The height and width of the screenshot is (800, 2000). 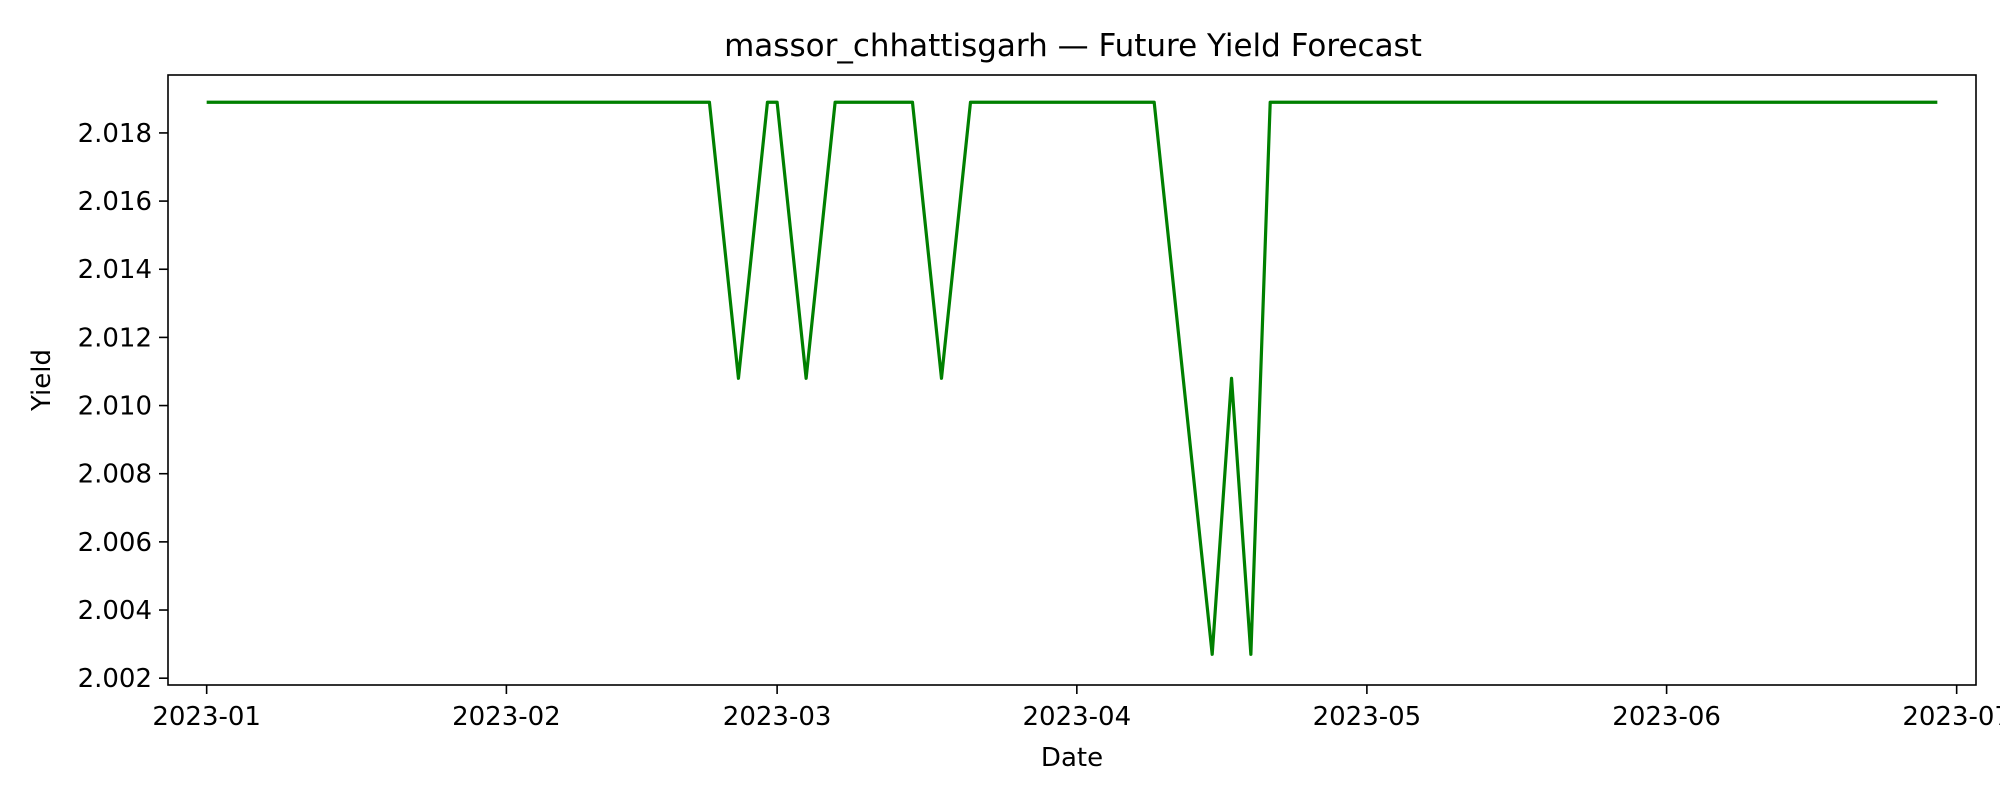 What do you see at coordinates (1072, 758) in the screenshot?
I see `x-axis-label: Date` at bounding box center [1072, 758].